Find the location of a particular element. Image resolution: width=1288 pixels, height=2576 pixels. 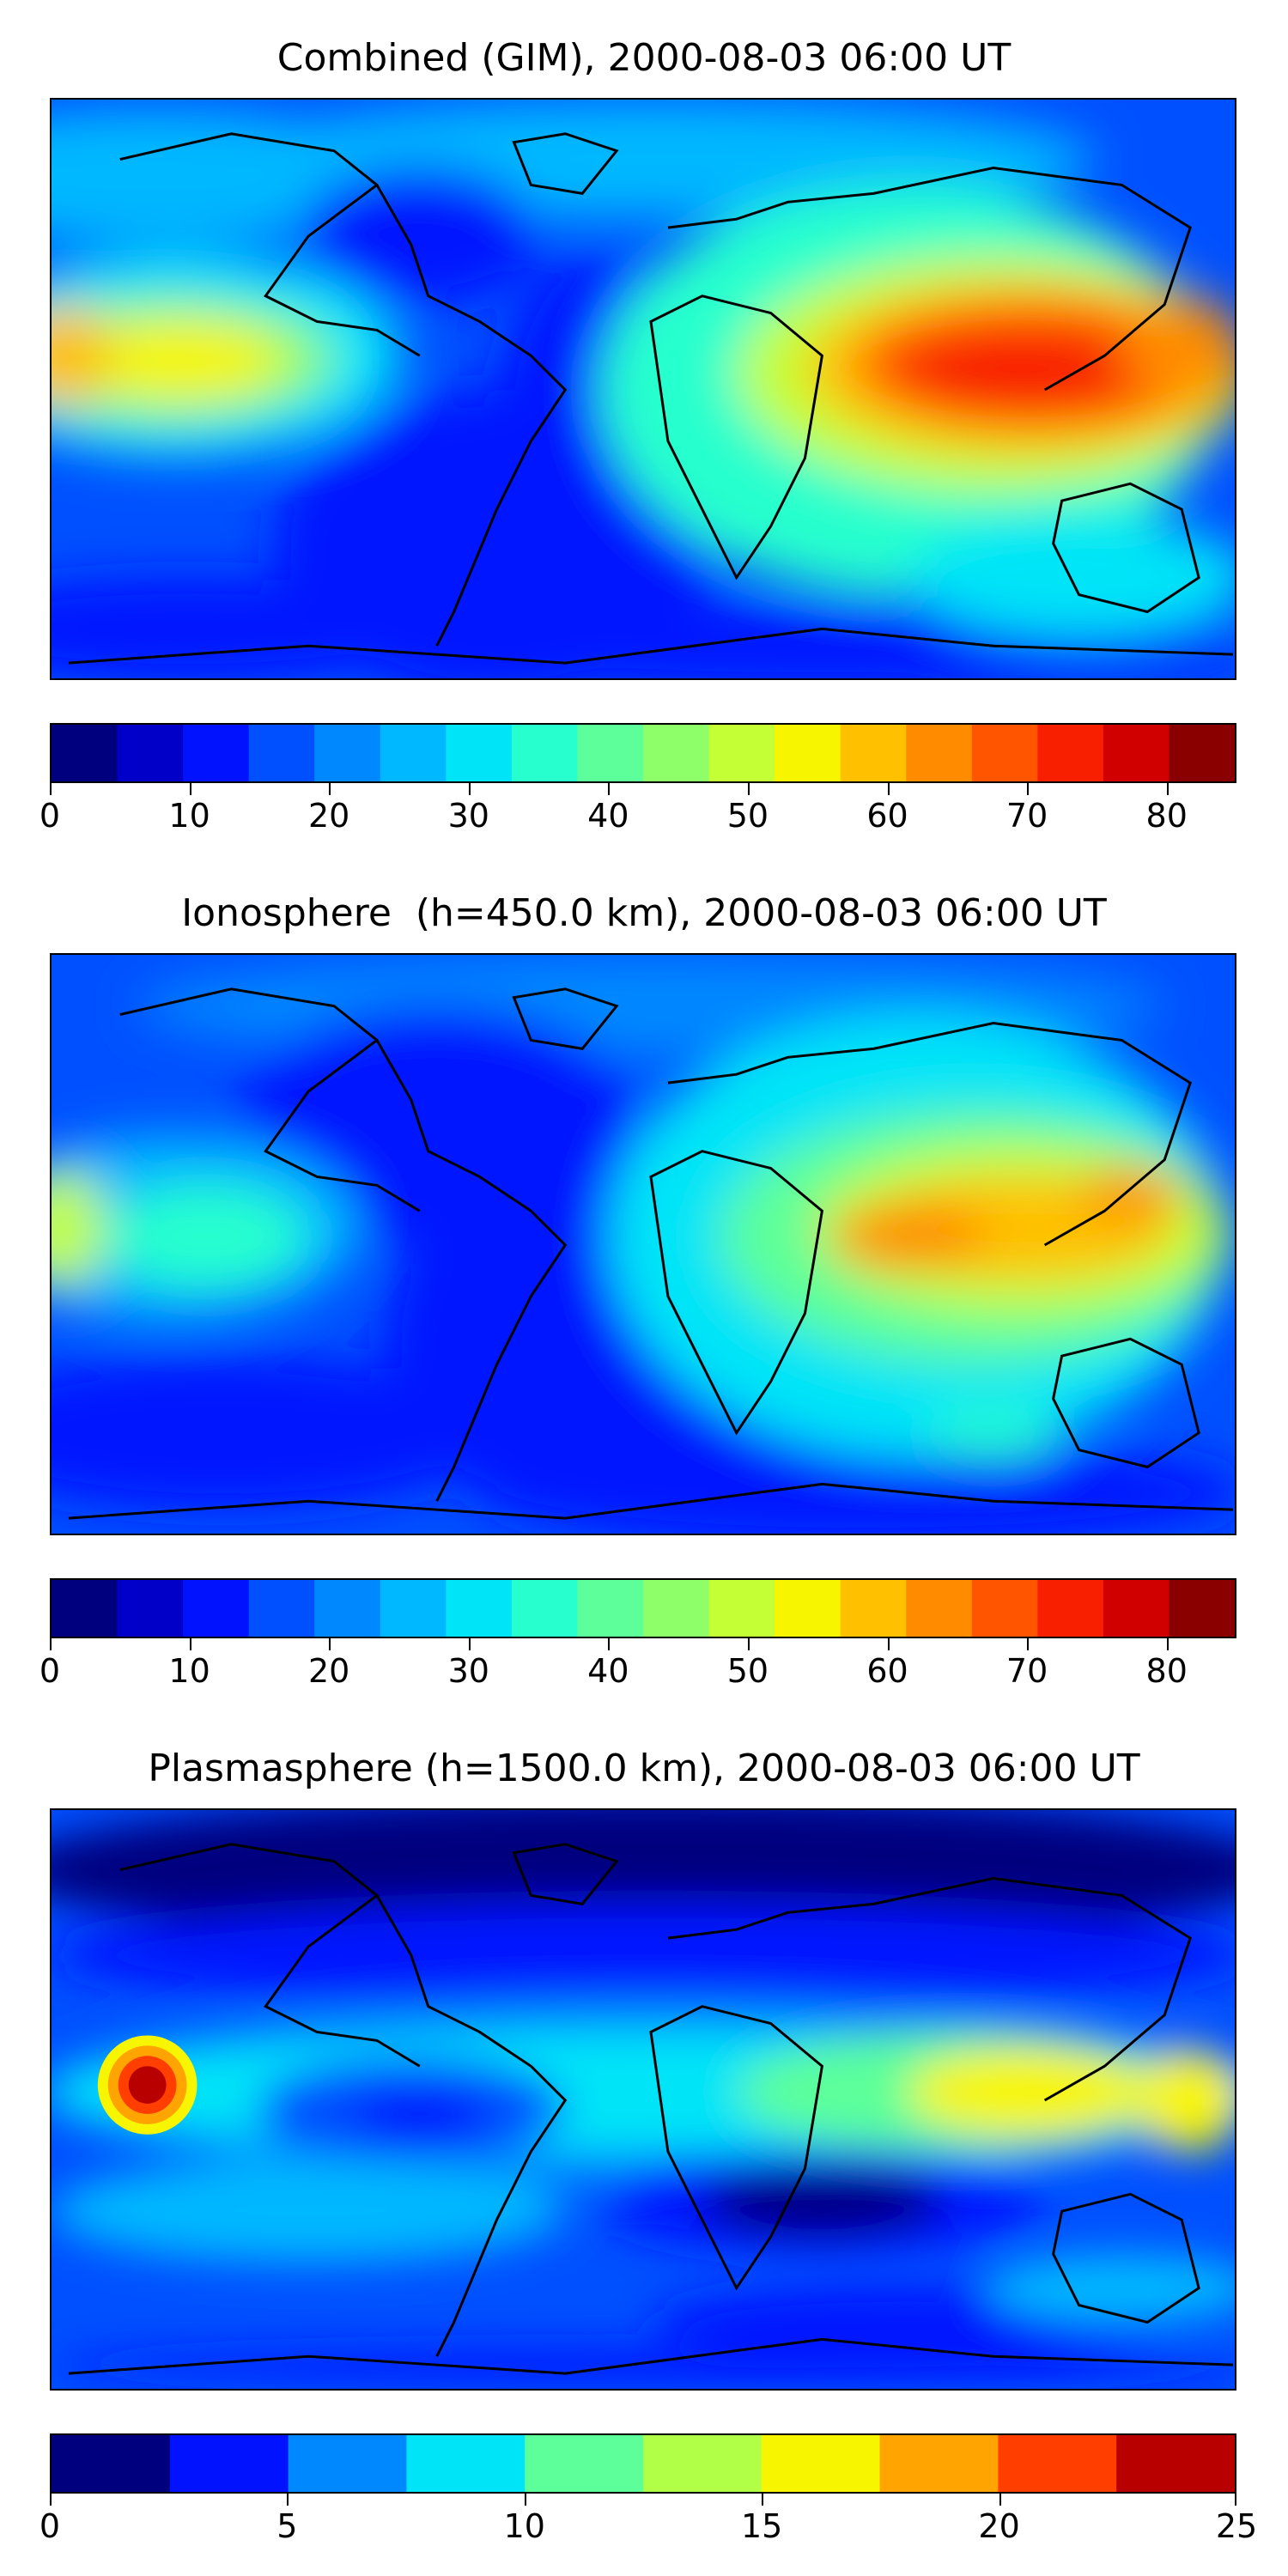

panel-2-colorbar-ticks: 0 10 20 30 40 50 60 70 80 is located at coordinates (638, 1664).